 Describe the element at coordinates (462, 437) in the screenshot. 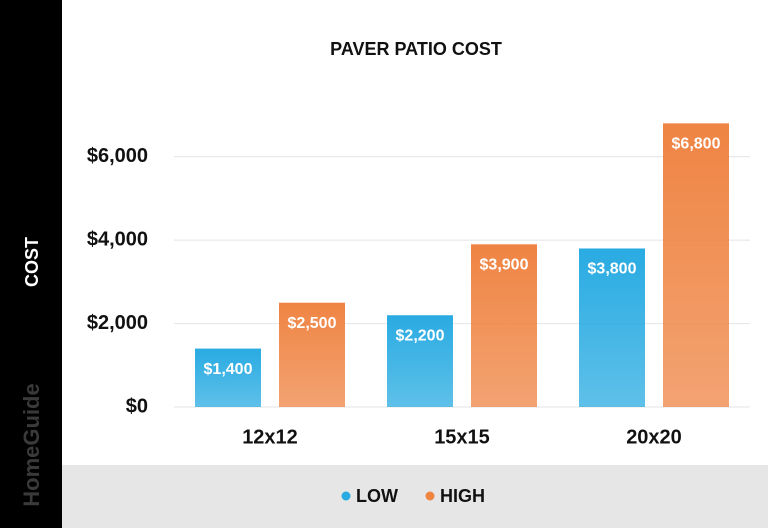

I see `x-tick-label: 15x15` at that location.